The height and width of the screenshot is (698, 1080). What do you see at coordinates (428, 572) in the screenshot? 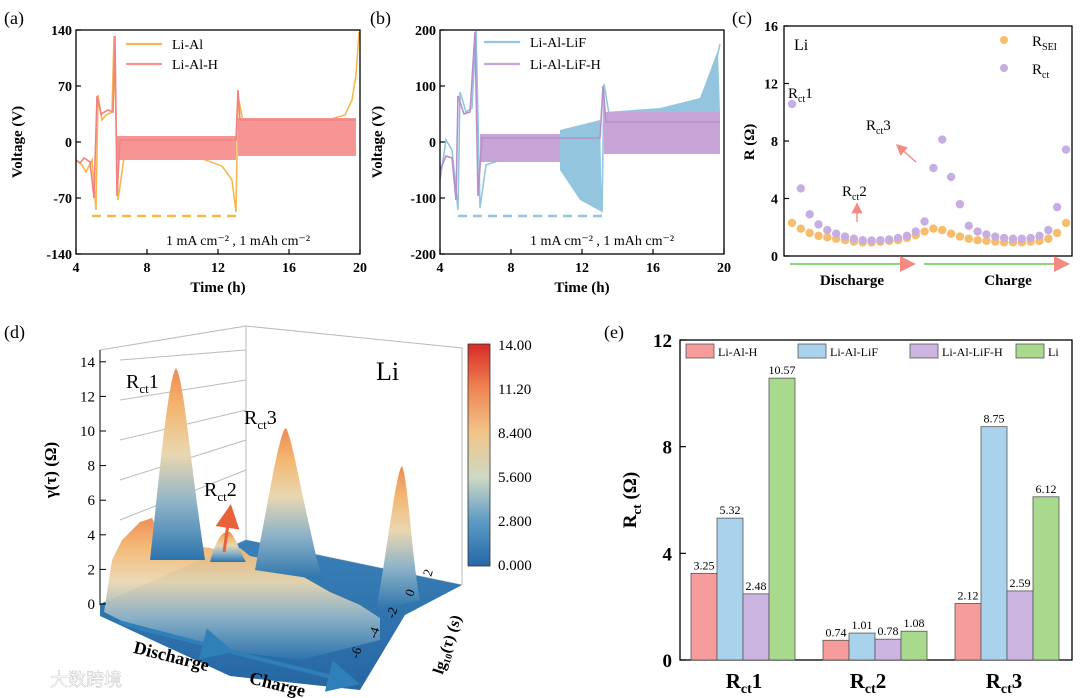
I see `tau-tick-label: 2` at bounding box center [428, 572].